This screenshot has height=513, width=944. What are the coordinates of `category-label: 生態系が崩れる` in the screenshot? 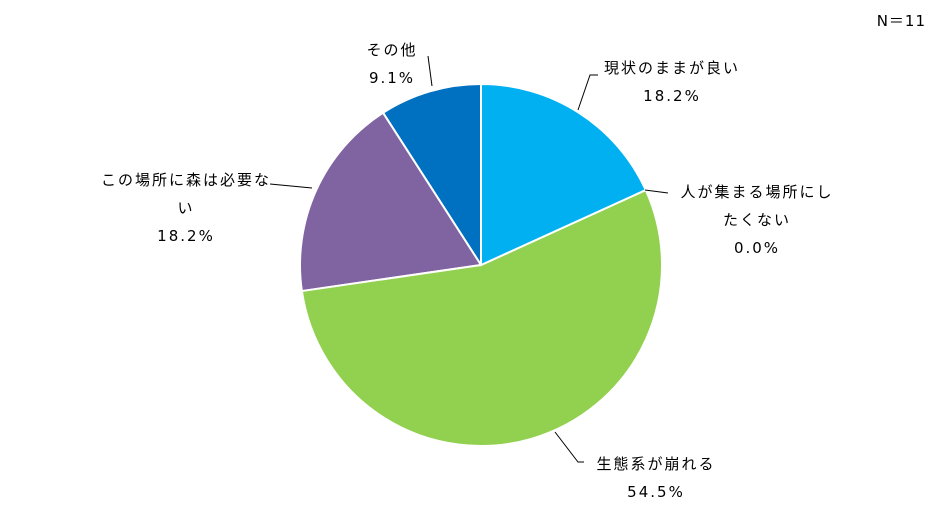 It's located at (656, 464).